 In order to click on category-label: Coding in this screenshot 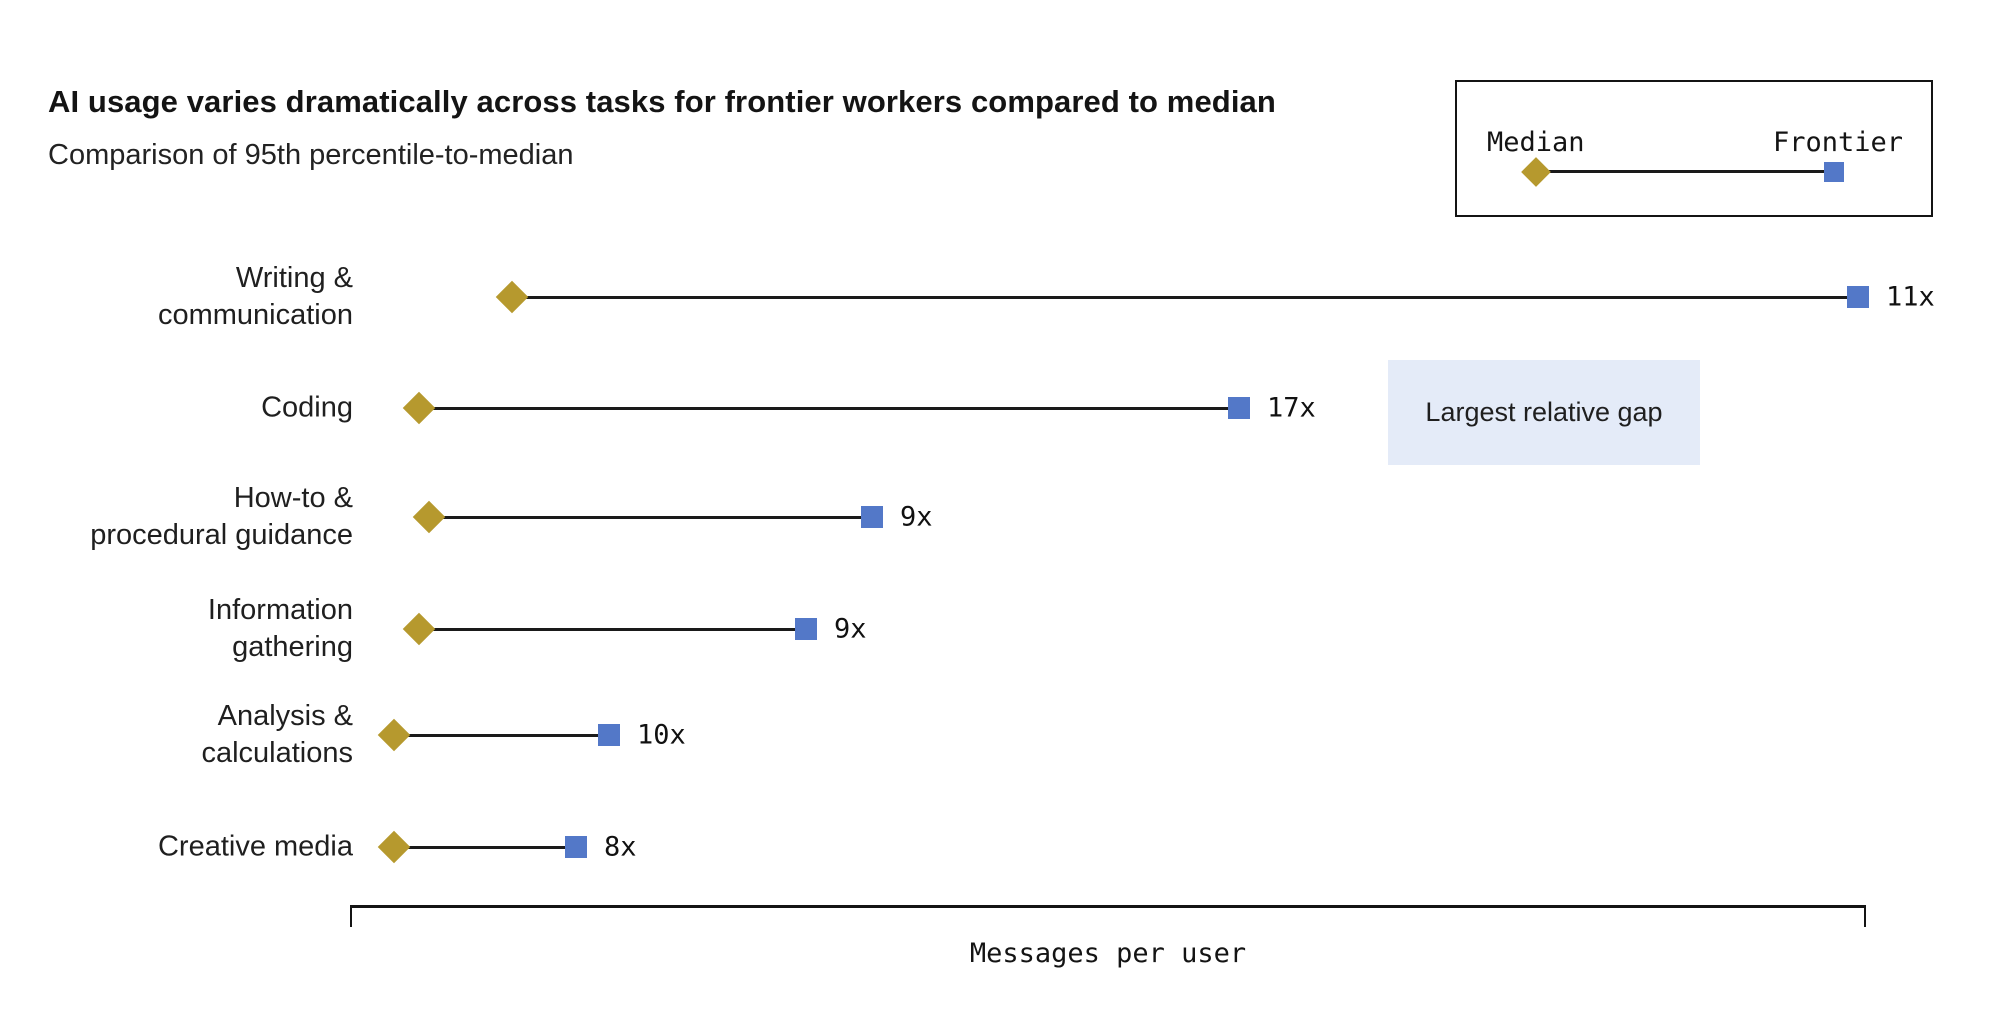, I will do `click(307, 407)`.